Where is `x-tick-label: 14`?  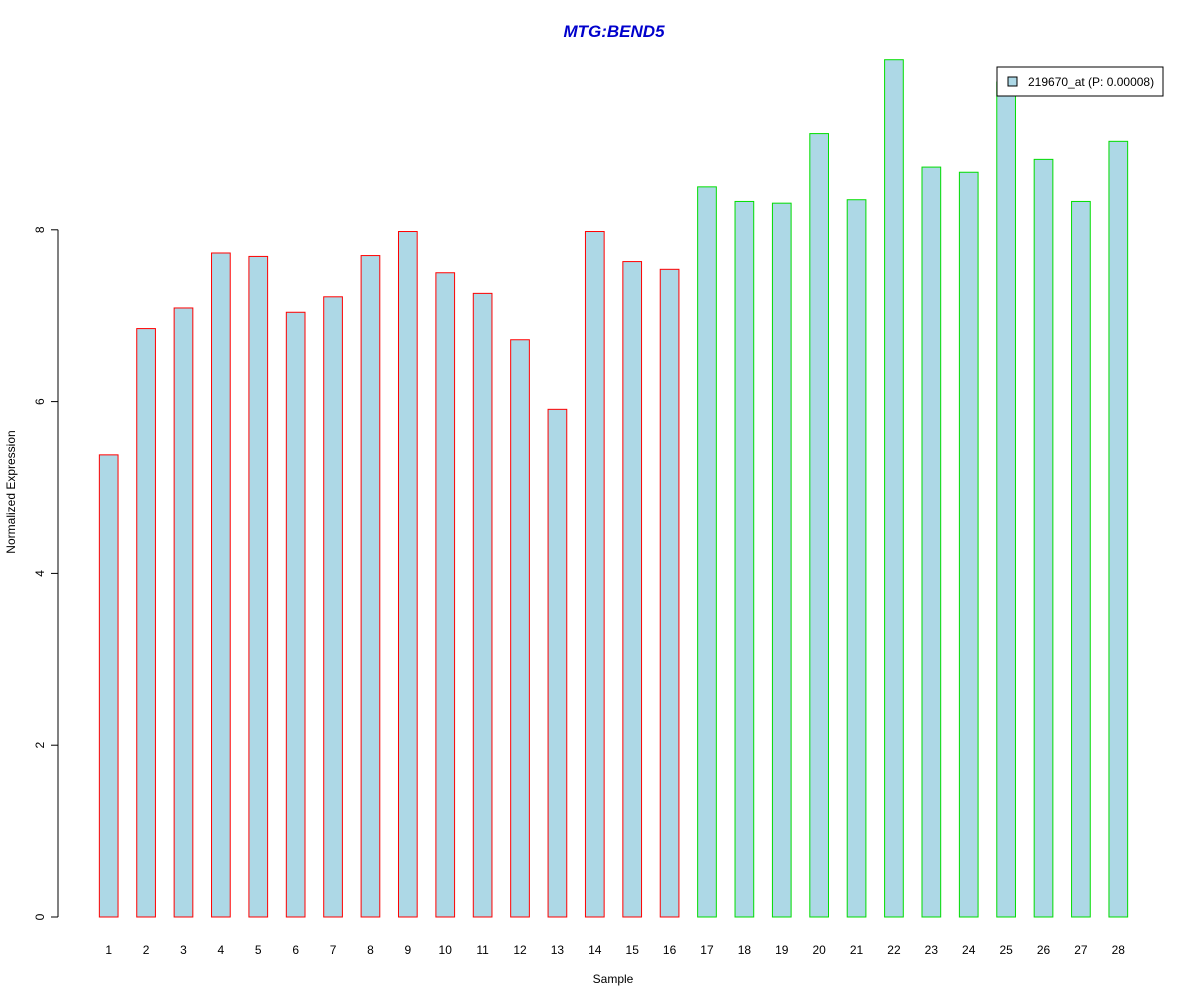 x-tick-label: 14 is located at coordinates (595, 950).